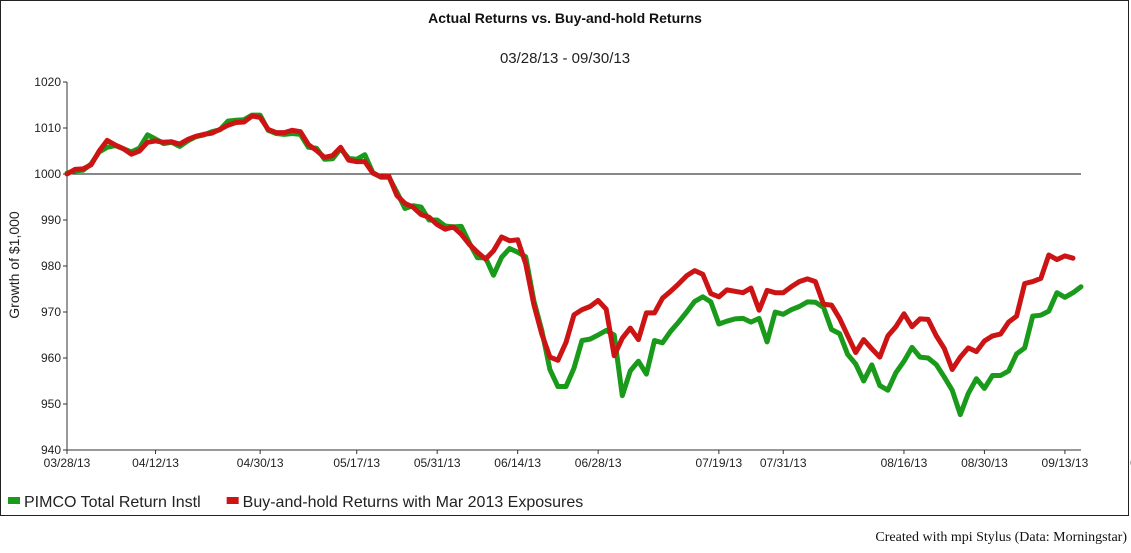 This screenshot has width=1131, height=553. Describe the element at coordinates (904, 463) in the screenshot. I see `x-tick-label: 08/16/13` at that location.